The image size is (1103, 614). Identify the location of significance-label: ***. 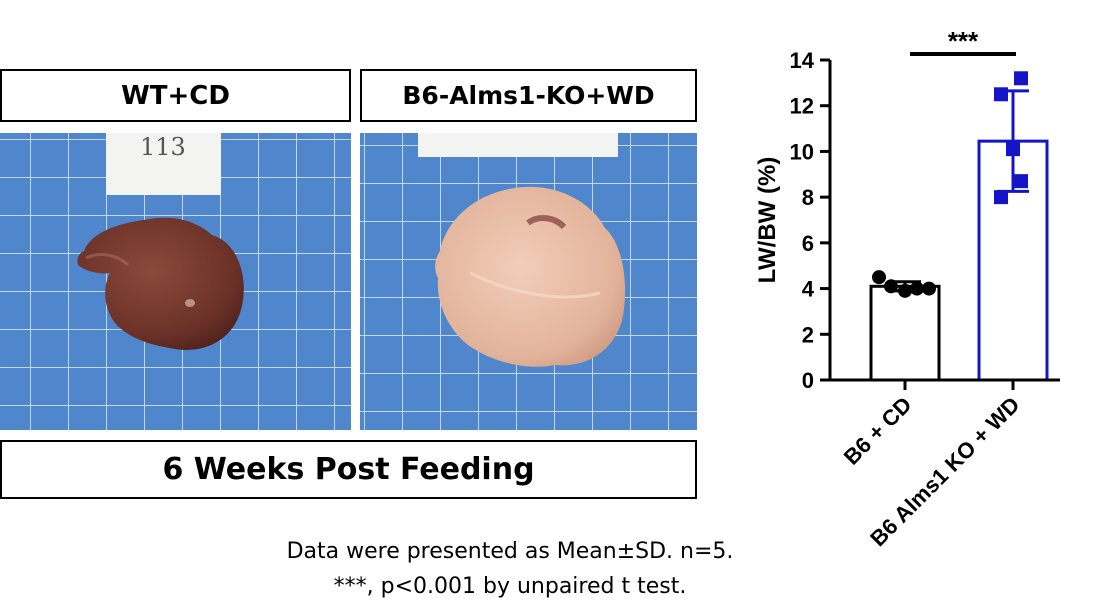
(963, 41).